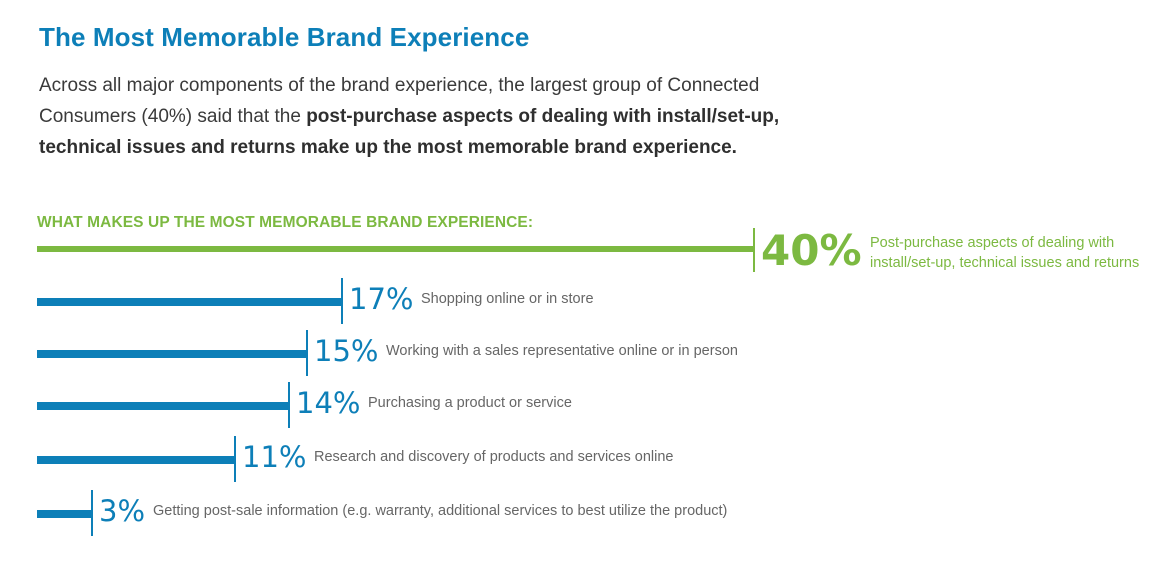 The height and width of the screenshot is (564, 1162). I want to click on data-label: 14%, so click(328, 403).